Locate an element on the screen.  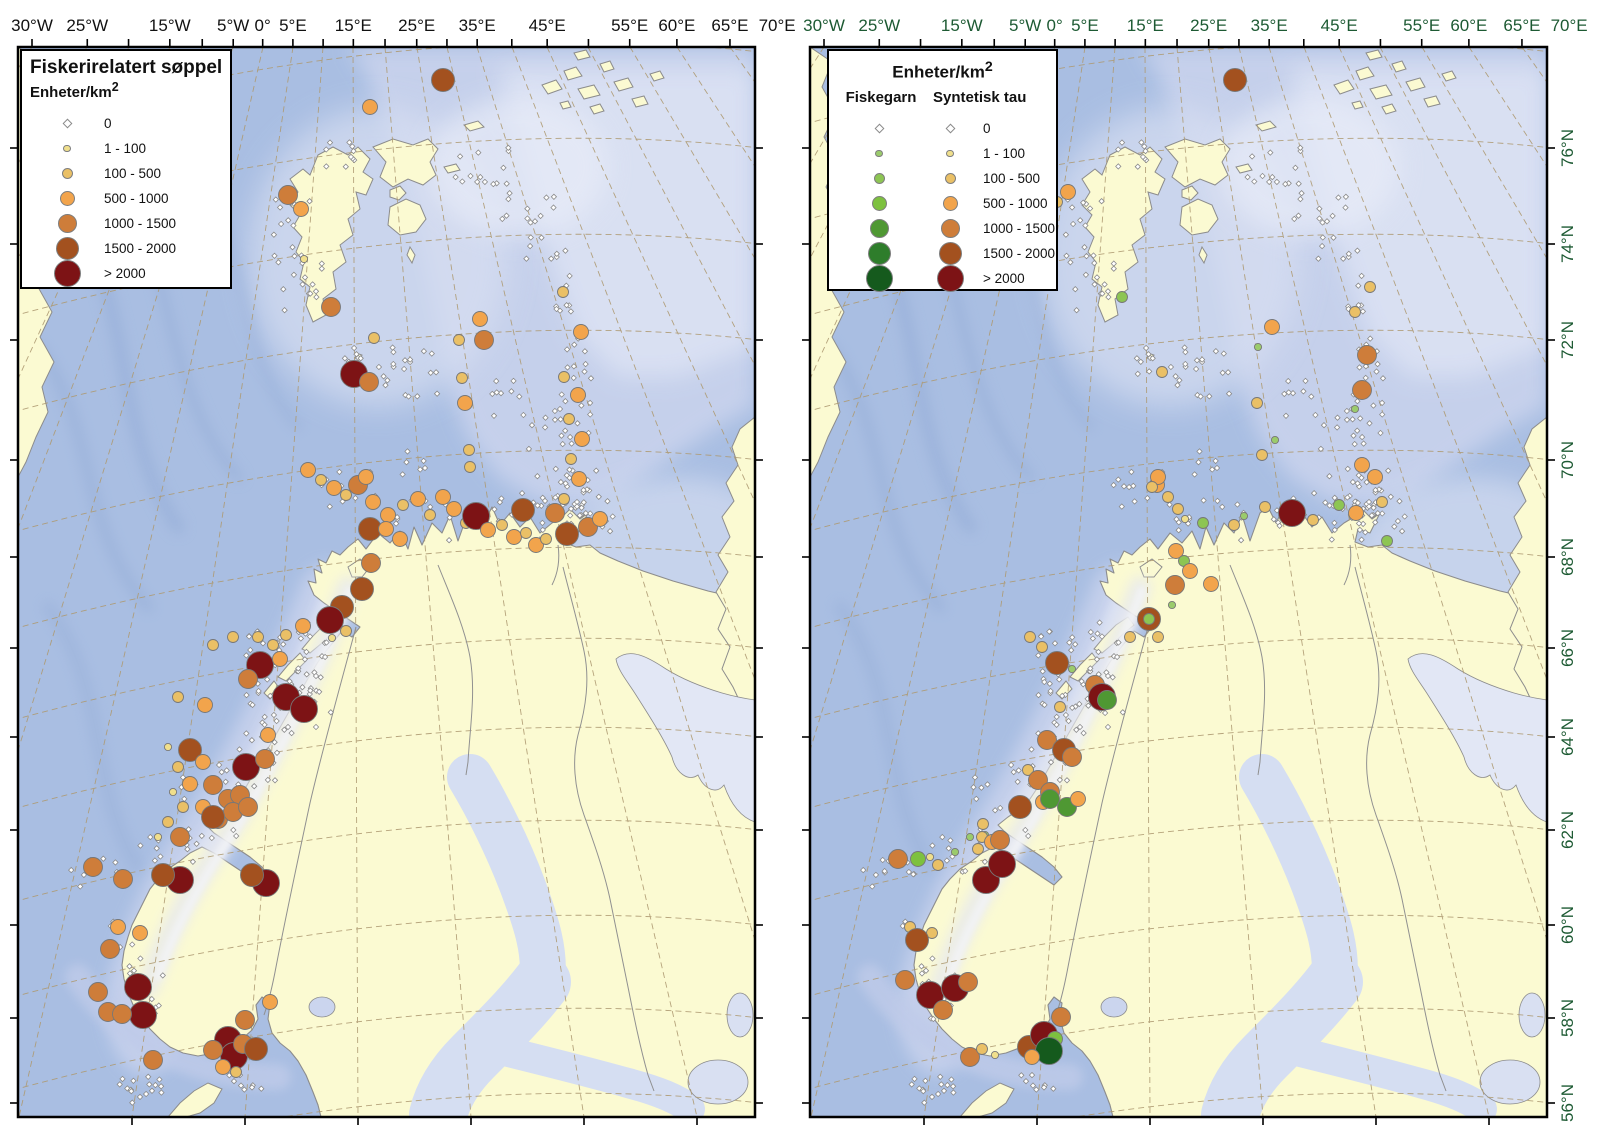
longitude-label: 25°W is located at coordinates (879, 25).